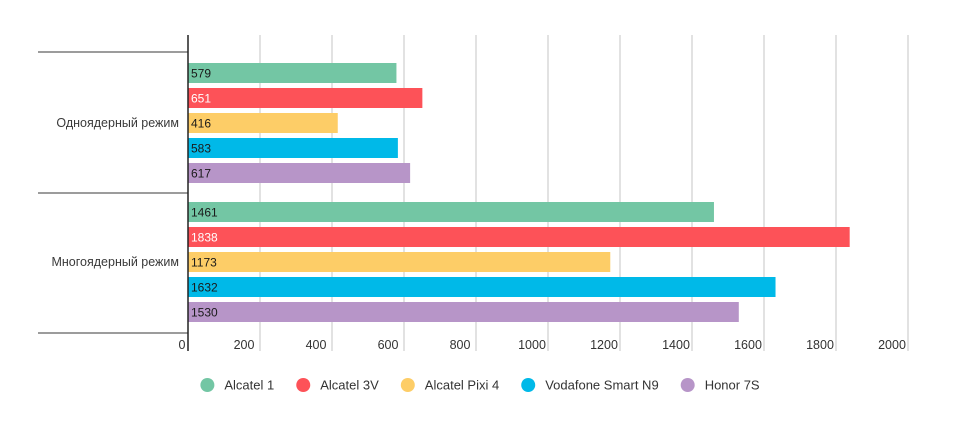 Image resolution: width=960 pixels, height=424 pixels. Describe the element at coordinates (892, 345) in the screenshot. I see `x-tick-label: 2000` at that location.